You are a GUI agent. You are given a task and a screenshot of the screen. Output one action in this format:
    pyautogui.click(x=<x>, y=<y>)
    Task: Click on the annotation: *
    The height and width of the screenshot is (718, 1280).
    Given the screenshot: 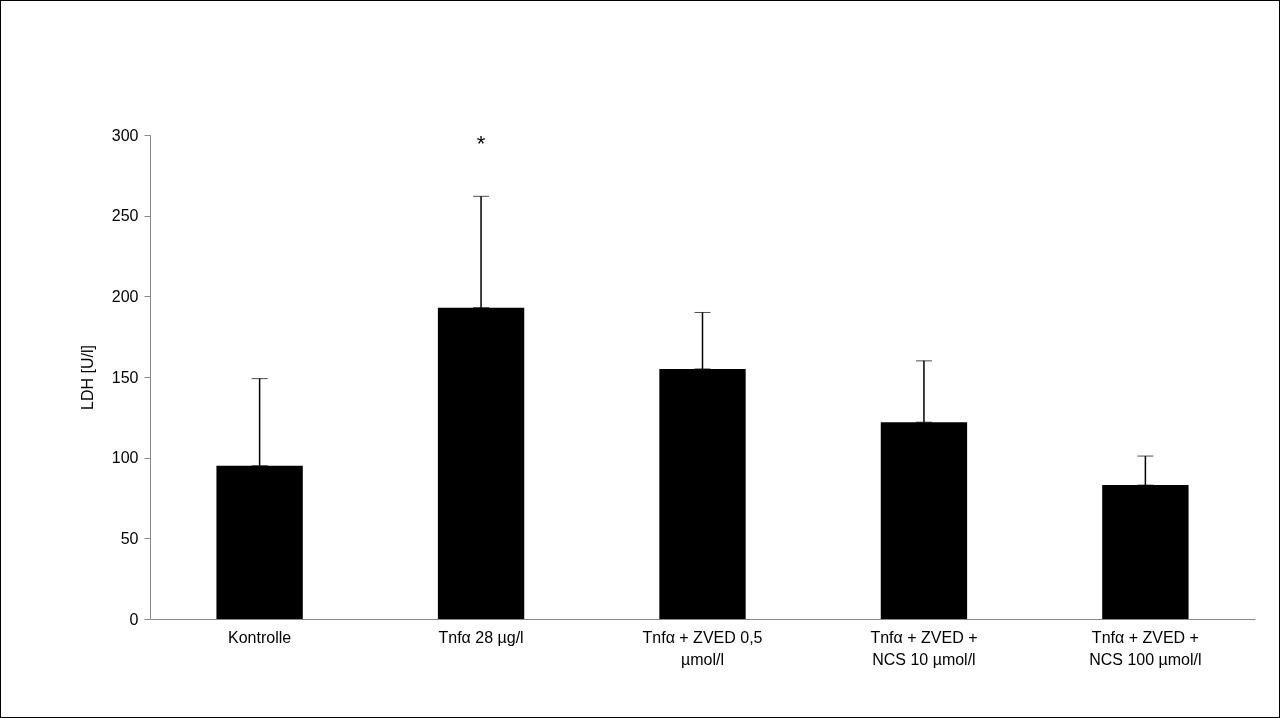 What is the action you would take?
    pyautogui.click(x=481, y=144)
    